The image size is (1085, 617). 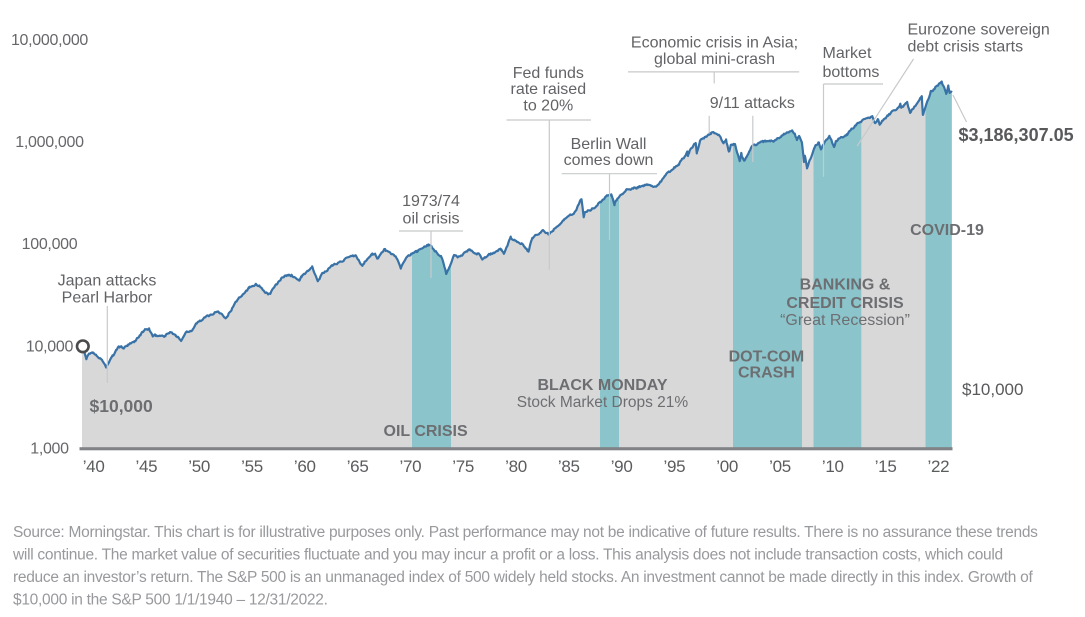 I want to click on svg-text: ’40, so click(x=94, y=466).